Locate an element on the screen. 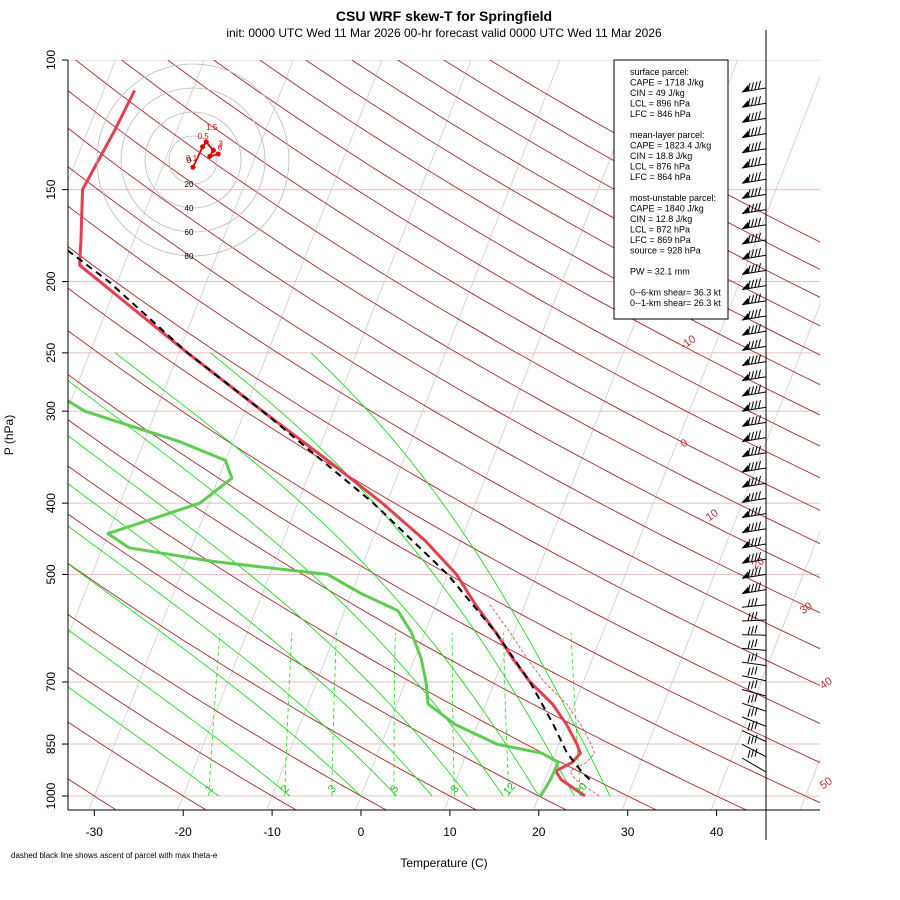  panel-line: PW = 32.1 mm is located at coordinates (660, 272).